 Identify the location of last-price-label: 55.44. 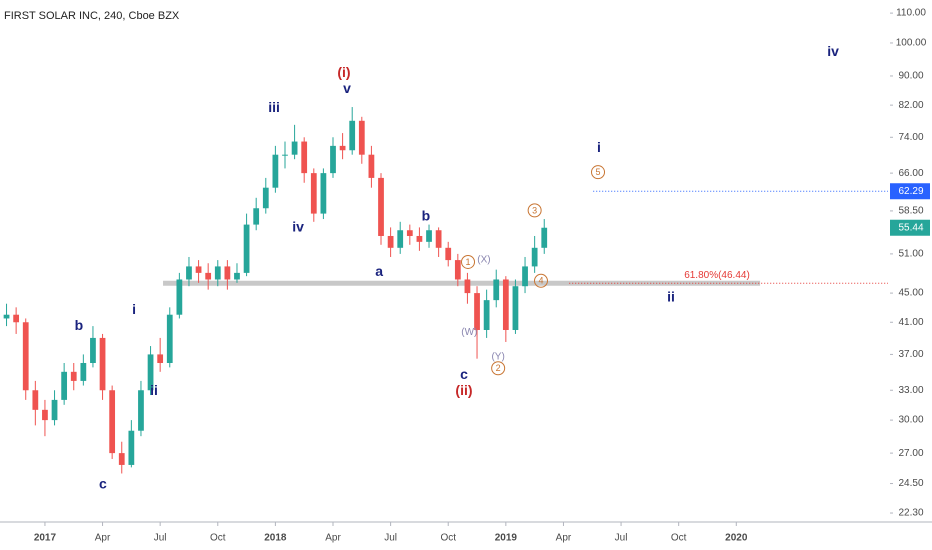
(910, 227).